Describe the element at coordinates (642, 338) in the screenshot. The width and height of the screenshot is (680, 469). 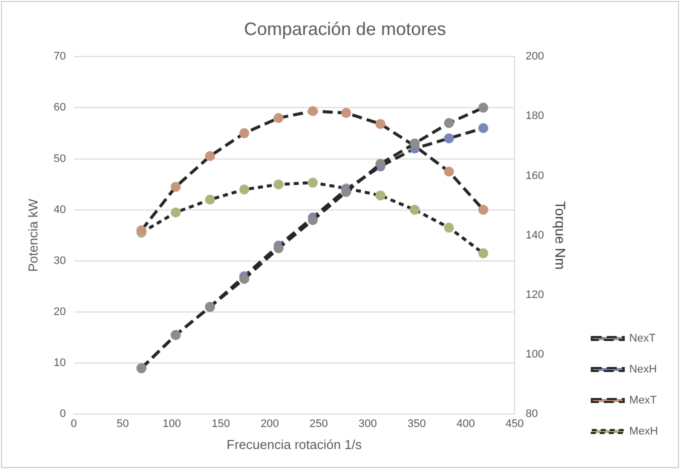
I see `legend-label: NexT` at that location.